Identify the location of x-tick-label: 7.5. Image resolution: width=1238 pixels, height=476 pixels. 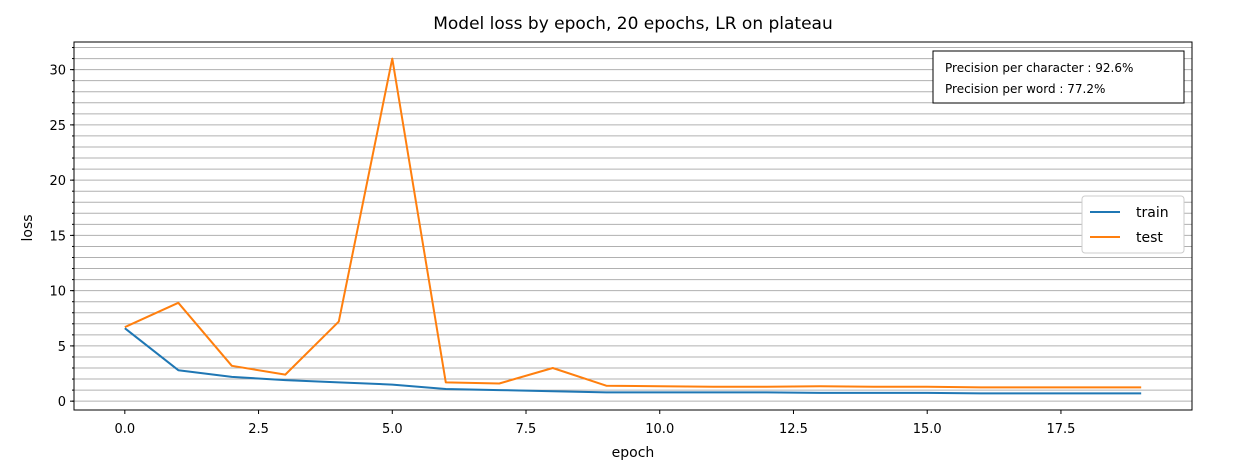
(526, 429).